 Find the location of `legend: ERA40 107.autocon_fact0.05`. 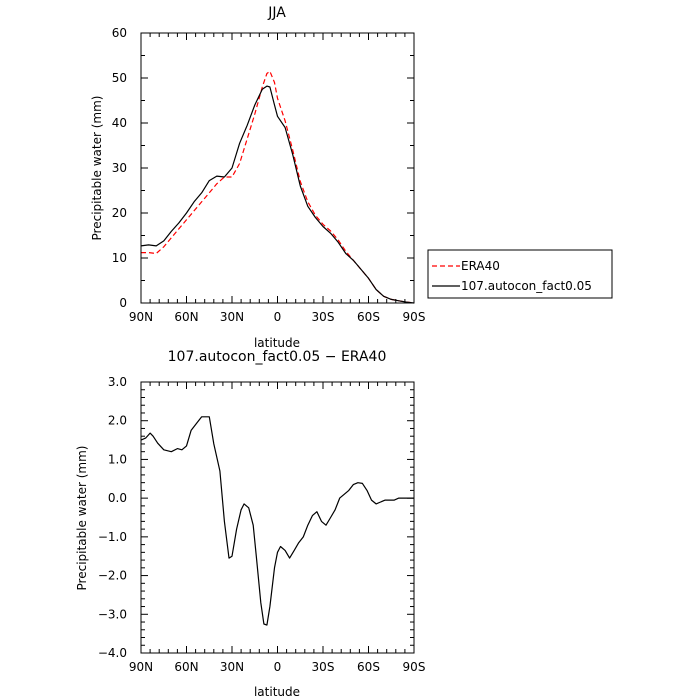

legend: ERA40 107.autocon_fact0.05 is located at coordinates (520, 274).